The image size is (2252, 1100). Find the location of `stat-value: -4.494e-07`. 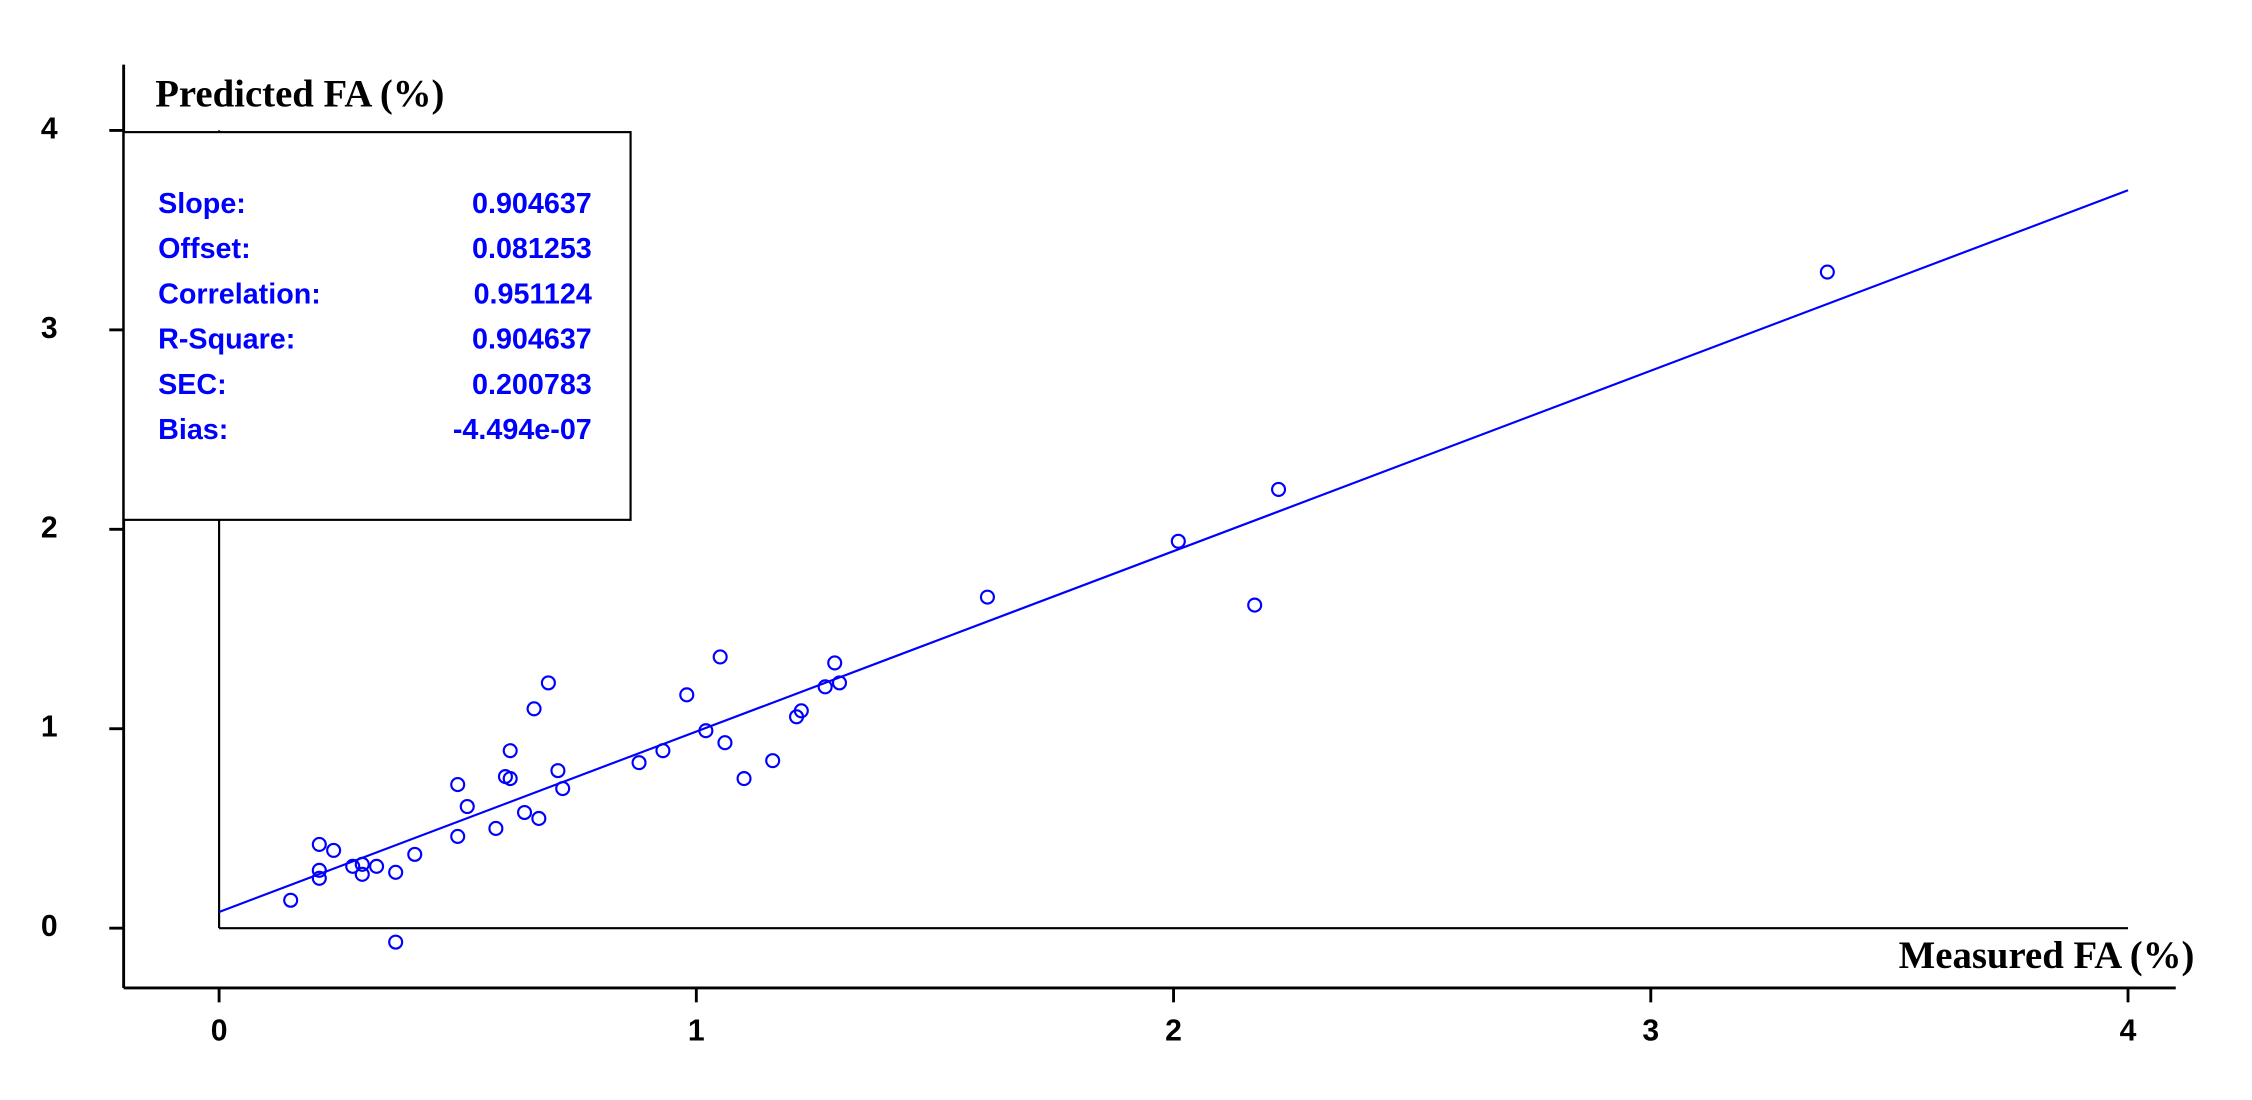

stat-value: -4.494e-07 is located at coordinates (522, 430).